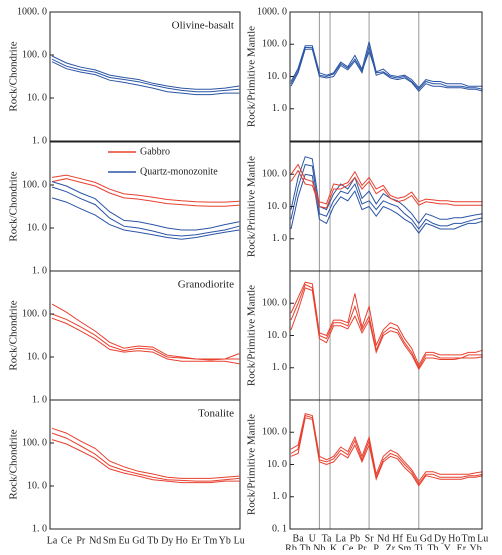 This screenshot has height=555, width=502. What do you see at coordinates (319, 546) in the screenshot?
I see `x-tick-label: Nb` at bounding box center [319, 546].